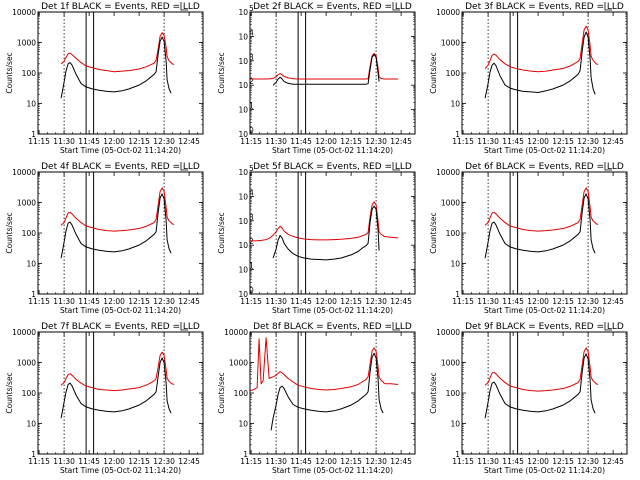 Image resolution: width=640 pixels, height=480 pixels. I want to click on panel-title: Det 7f BLACK = Events, RED = LLD, so click(120, 327).